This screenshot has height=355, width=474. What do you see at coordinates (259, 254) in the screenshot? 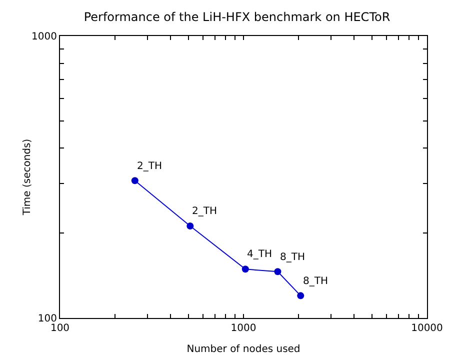
I see `annotation: 4_TH` at bounding box center [259, 254].